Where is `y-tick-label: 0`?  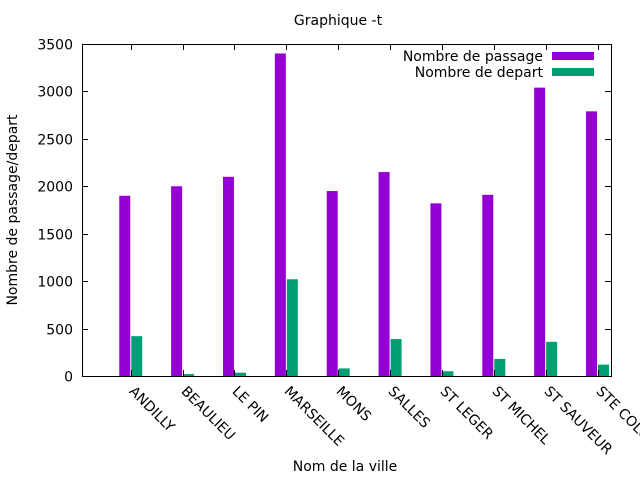
y-tick-label: 0 is located at coordinates (68, 378).